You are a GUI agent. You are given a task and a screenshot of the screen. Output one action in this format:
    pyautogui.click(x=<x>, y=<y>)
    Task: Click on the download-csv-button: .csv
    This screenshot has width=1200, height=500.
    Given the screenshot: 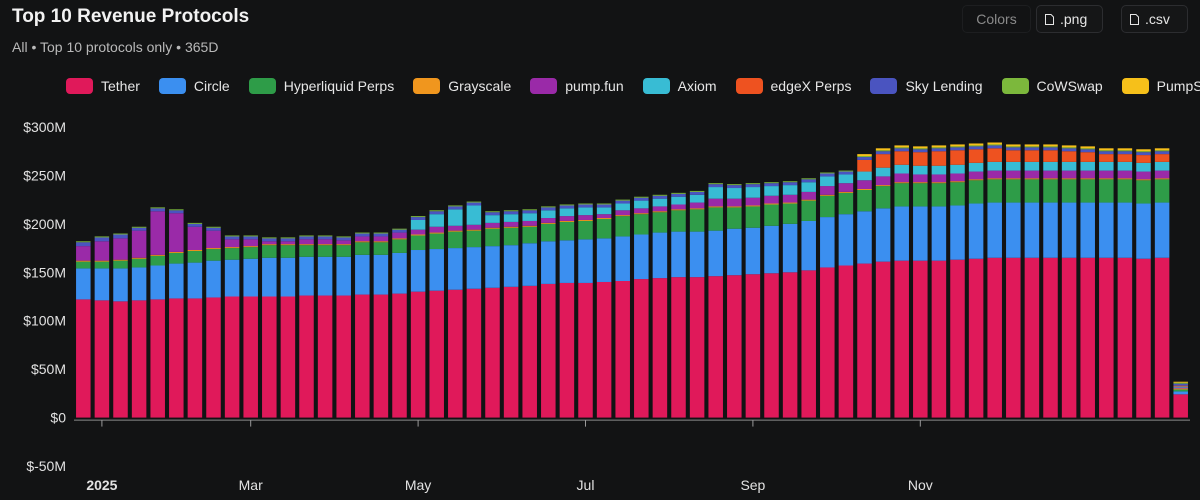 What is the action you would take?
    pyautogui.click(x=1154, y=19)
    